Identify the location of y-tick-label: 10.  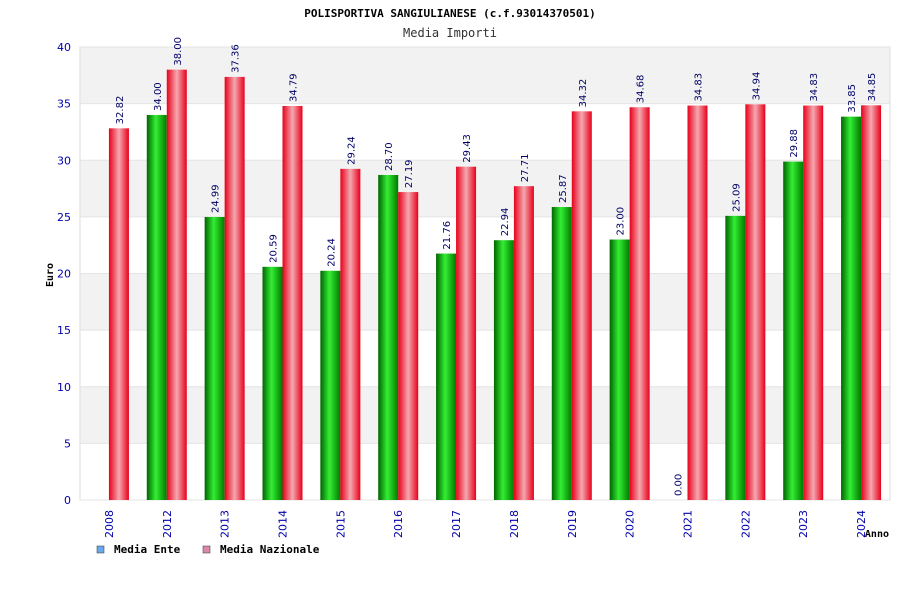
(64, 387).